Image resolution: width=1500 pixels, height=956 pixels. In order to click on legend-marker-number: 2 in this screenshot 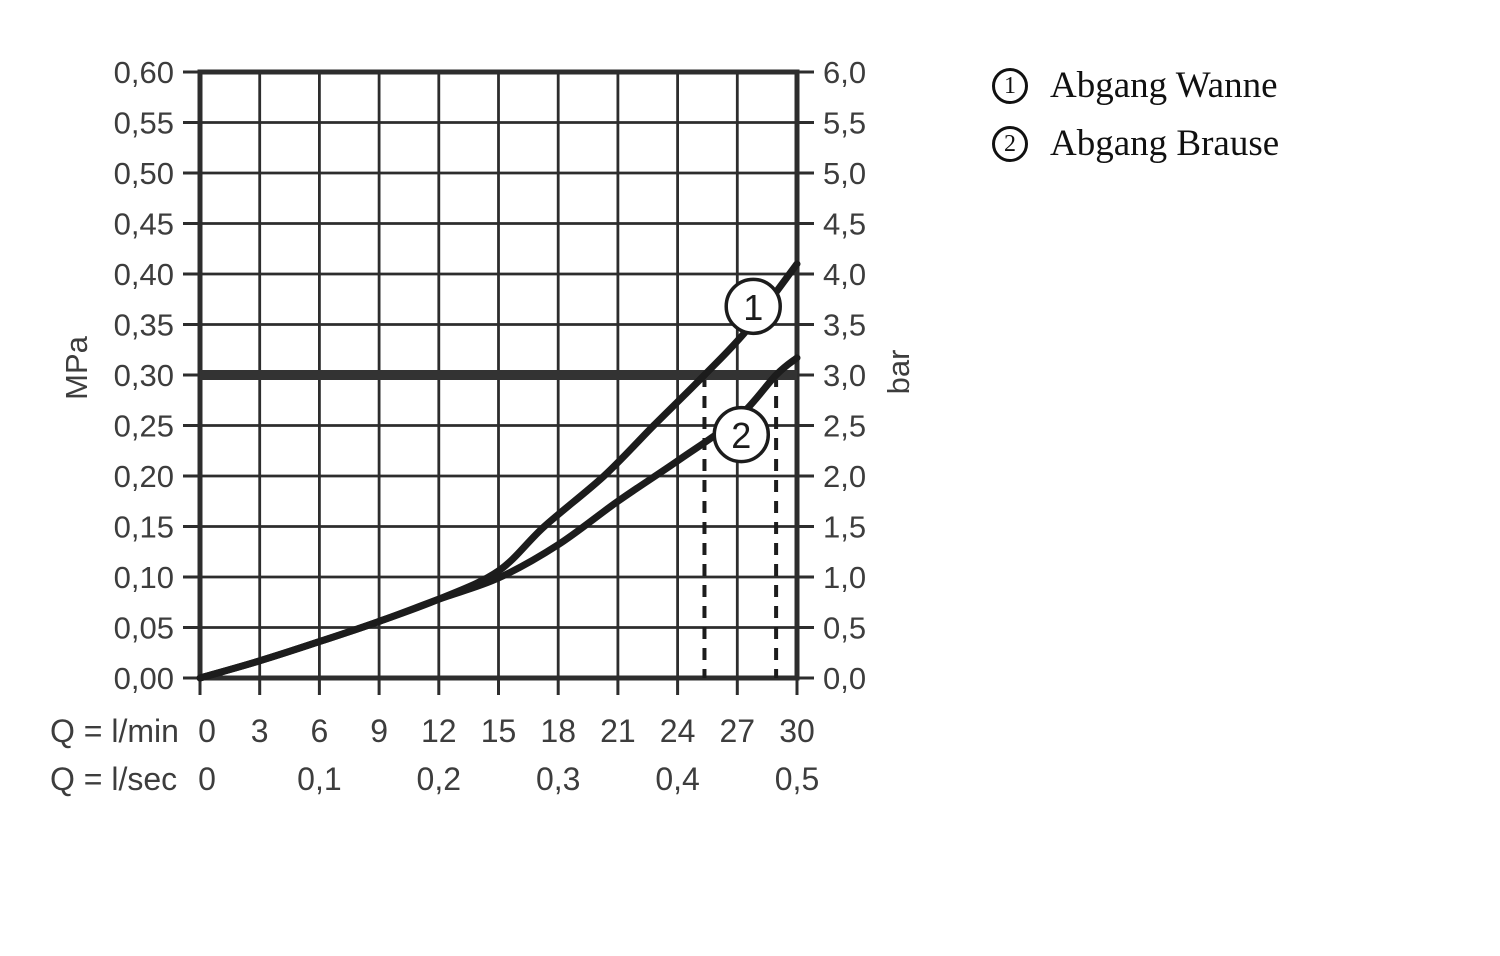, I will do `click(1010, 144)`.